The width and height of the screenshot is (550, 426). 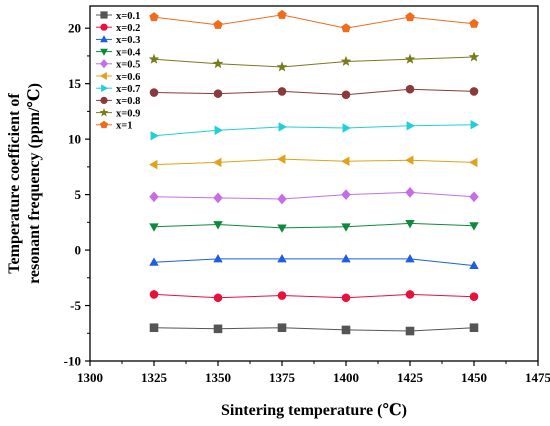 I want to click on series-x=0.8, so click(x=314, y=92).